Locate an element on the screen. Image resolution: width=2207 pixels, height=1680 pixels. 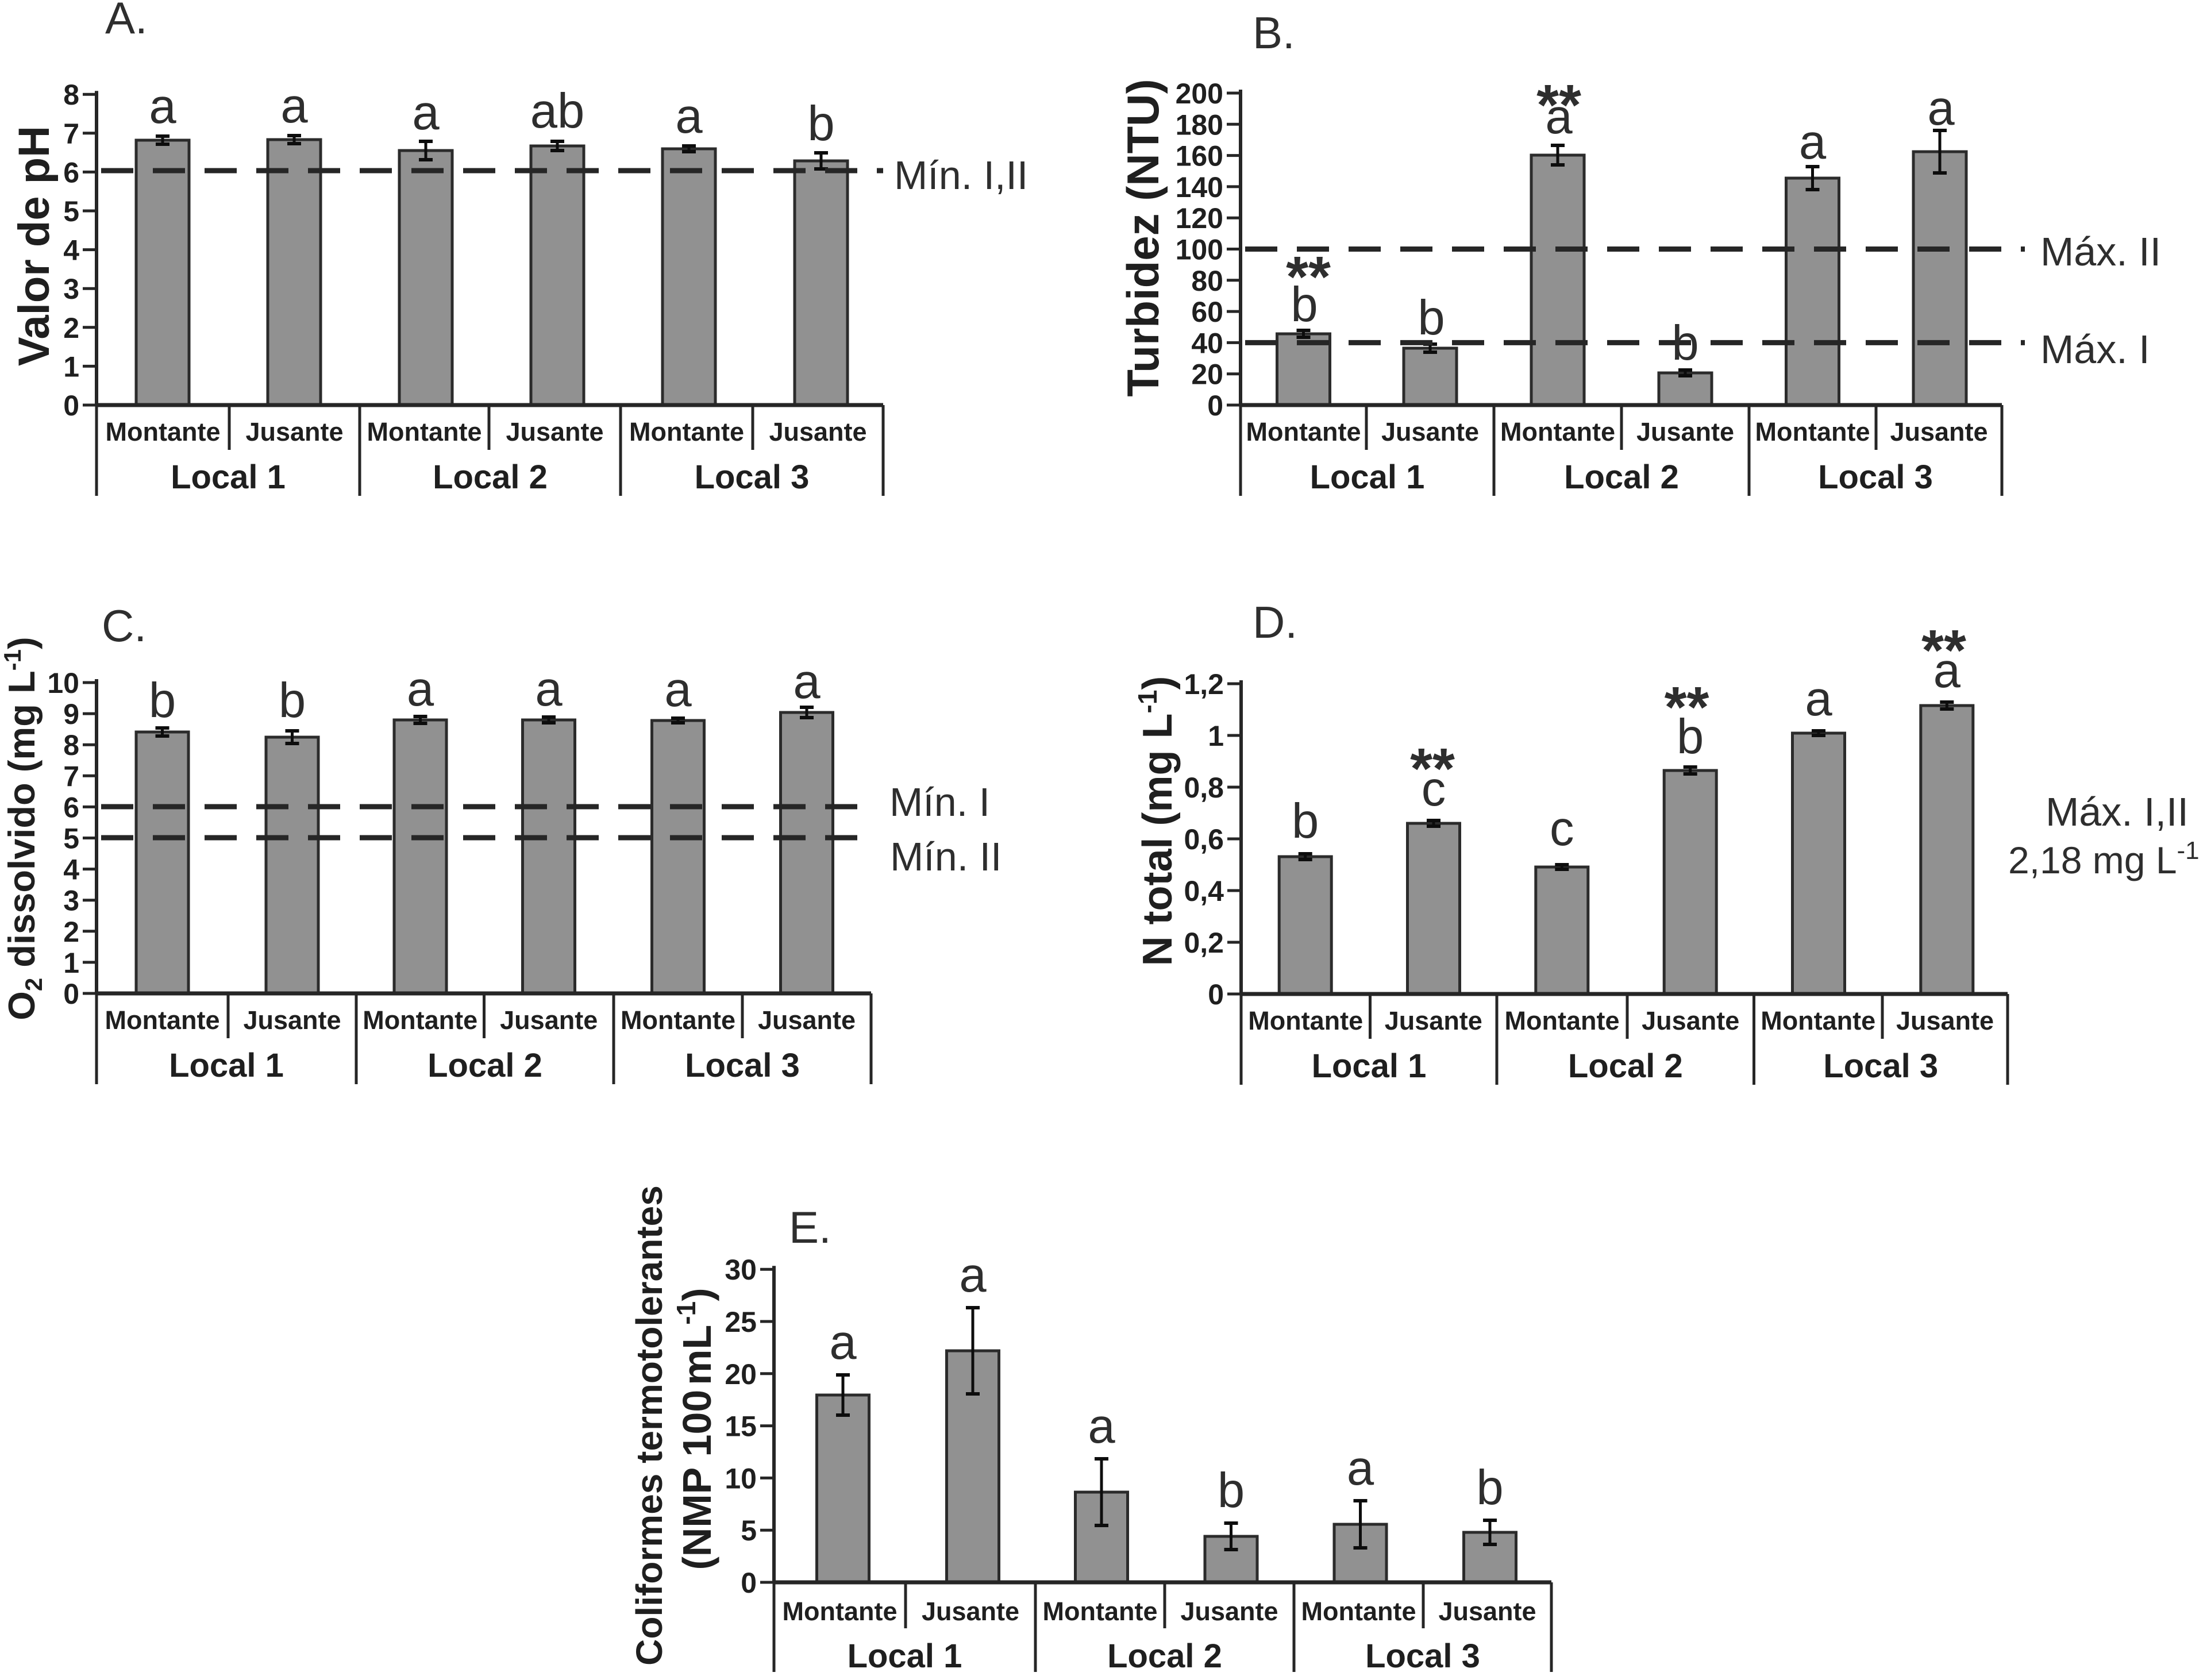
svg-text: 160 is located at coordinates (1199, 156).